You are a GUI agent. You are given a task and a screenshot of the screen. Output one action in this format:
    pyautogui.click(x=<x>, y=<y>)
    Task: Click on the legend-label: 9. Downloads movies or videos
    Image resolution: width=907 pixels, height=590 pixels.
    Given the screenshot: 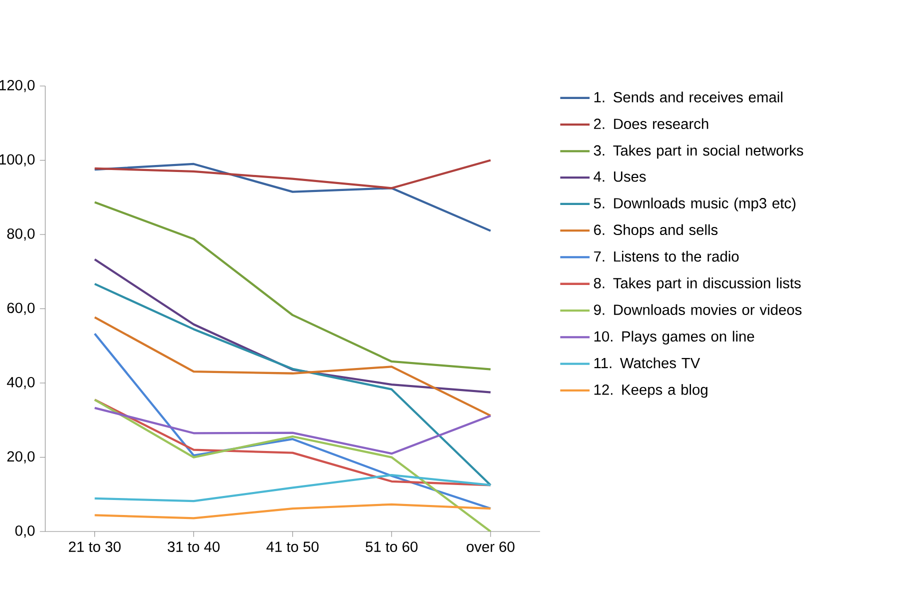 What is the action you would take?
    pyautogui.click(x=698, y=309)
    